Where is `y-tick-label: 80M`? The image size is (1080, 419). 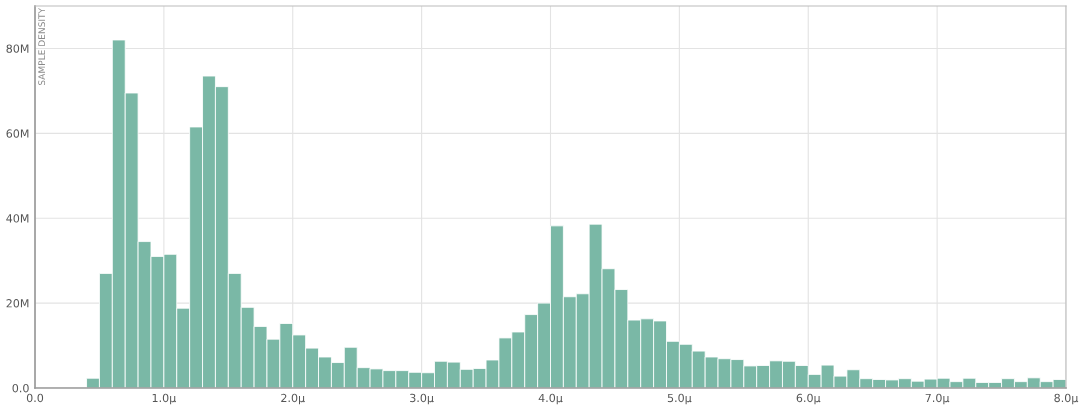 y-tick-label: 80M is located at coordinates (17, 48).